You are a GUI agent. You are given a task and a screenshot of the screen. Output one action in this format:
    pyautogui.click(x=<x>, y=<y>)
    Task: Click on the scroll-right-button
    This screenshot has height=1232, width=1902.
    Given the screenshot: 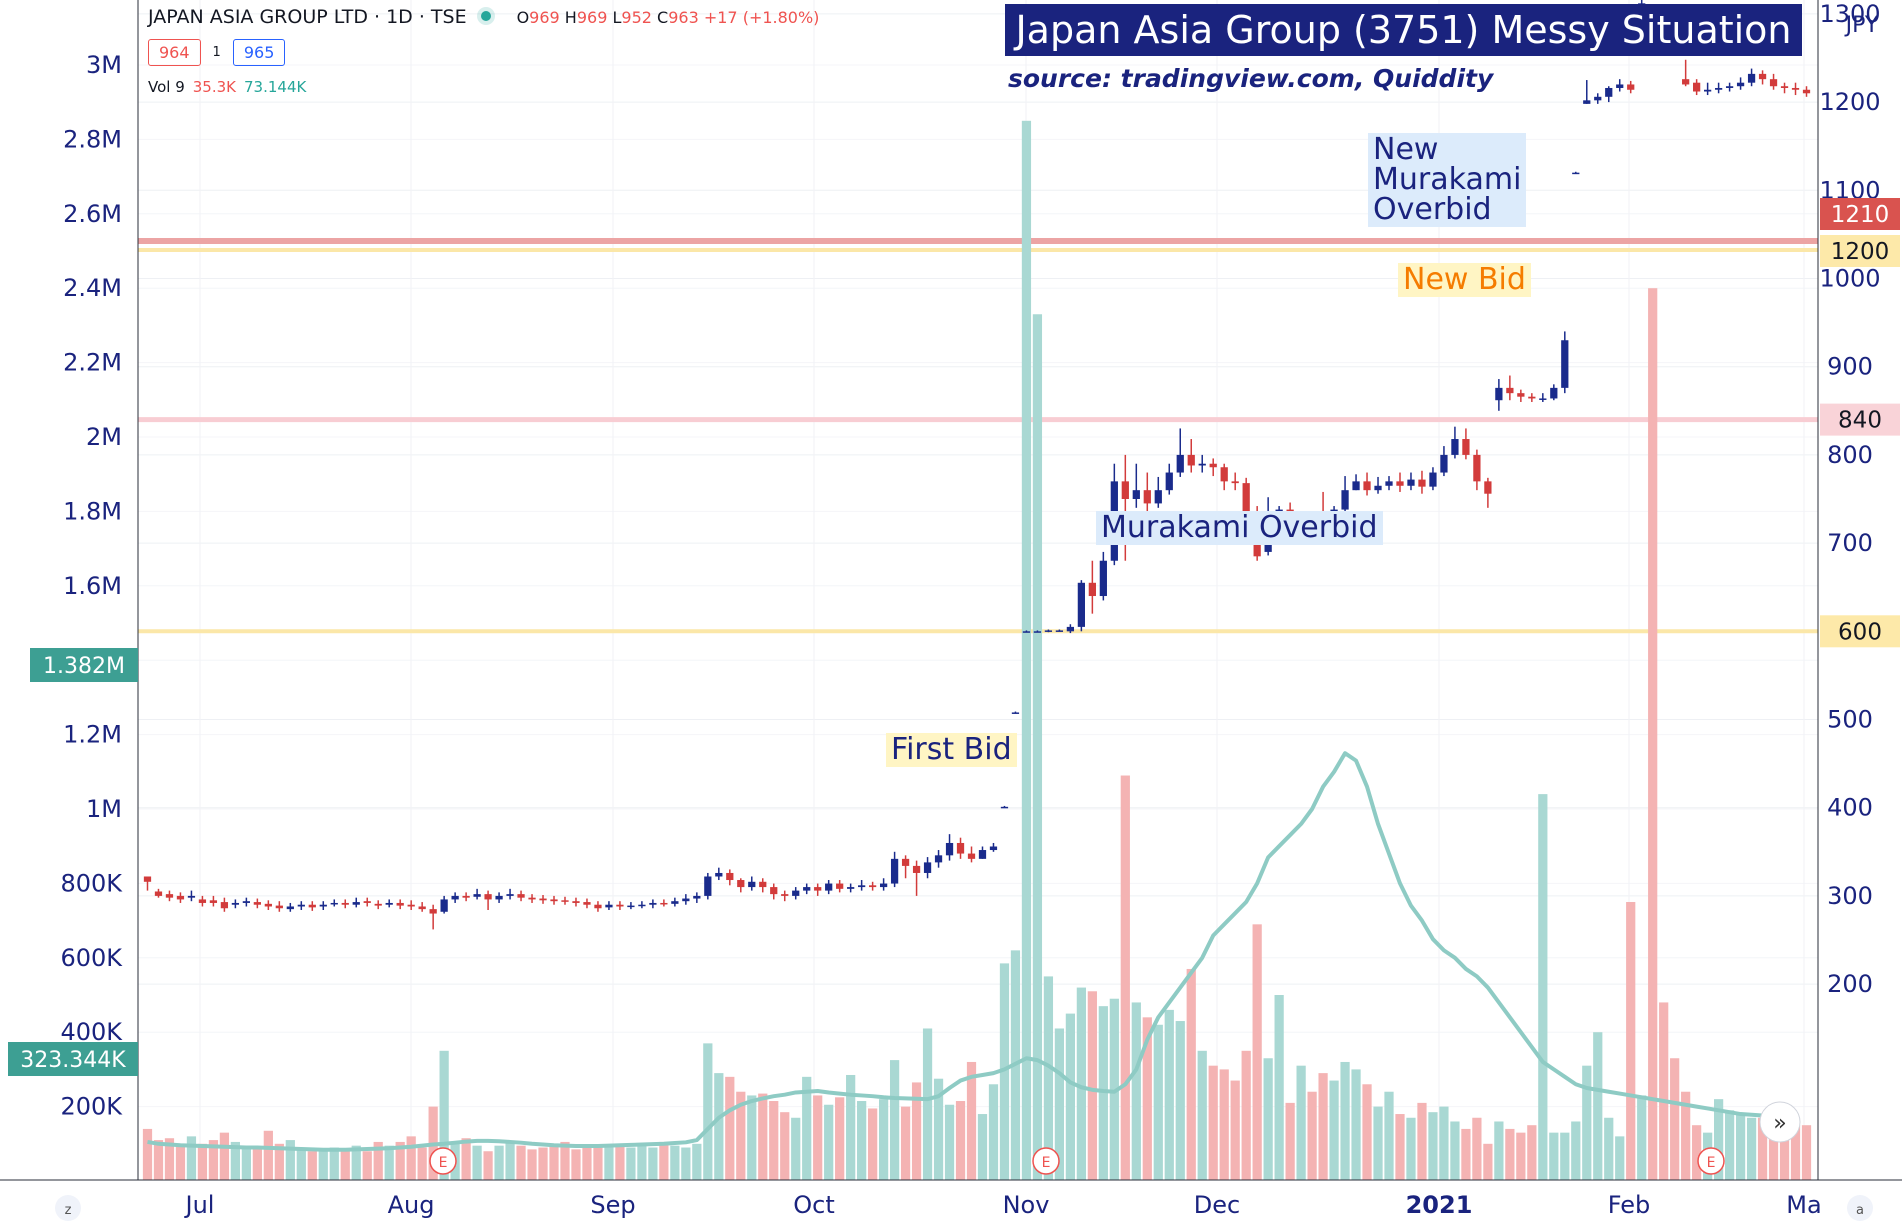 What is the action you would take?
    pyautogui.click(x=1780, y=1122)
    